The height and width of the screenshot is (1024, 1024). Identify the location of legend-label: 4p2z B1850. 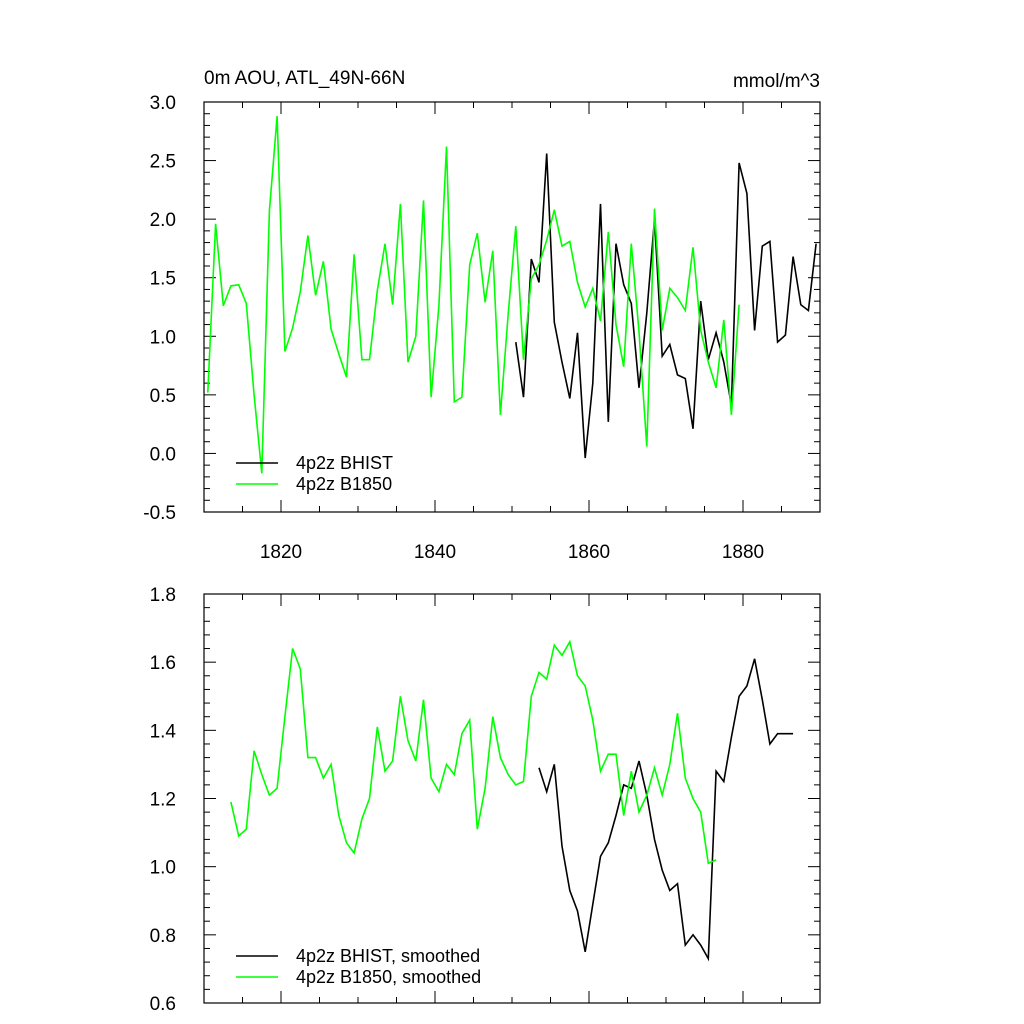
(344, 484).